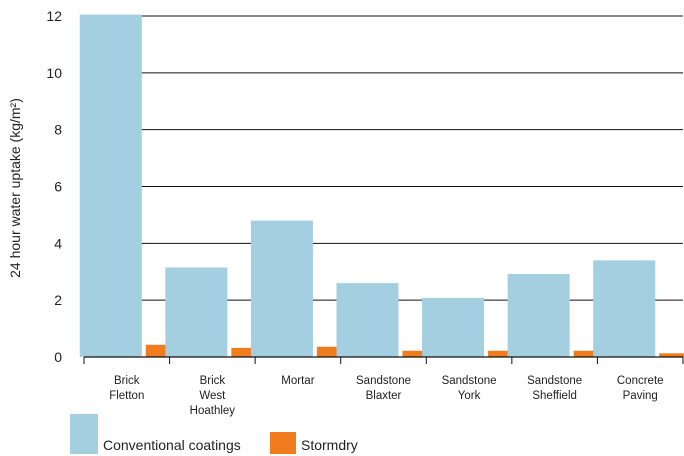 This screenshot has height=456, width=684. What do you see at coordinates (469, 396) in the screenshot?
I see `category-label-line: York` at bounding box center [469, 396].